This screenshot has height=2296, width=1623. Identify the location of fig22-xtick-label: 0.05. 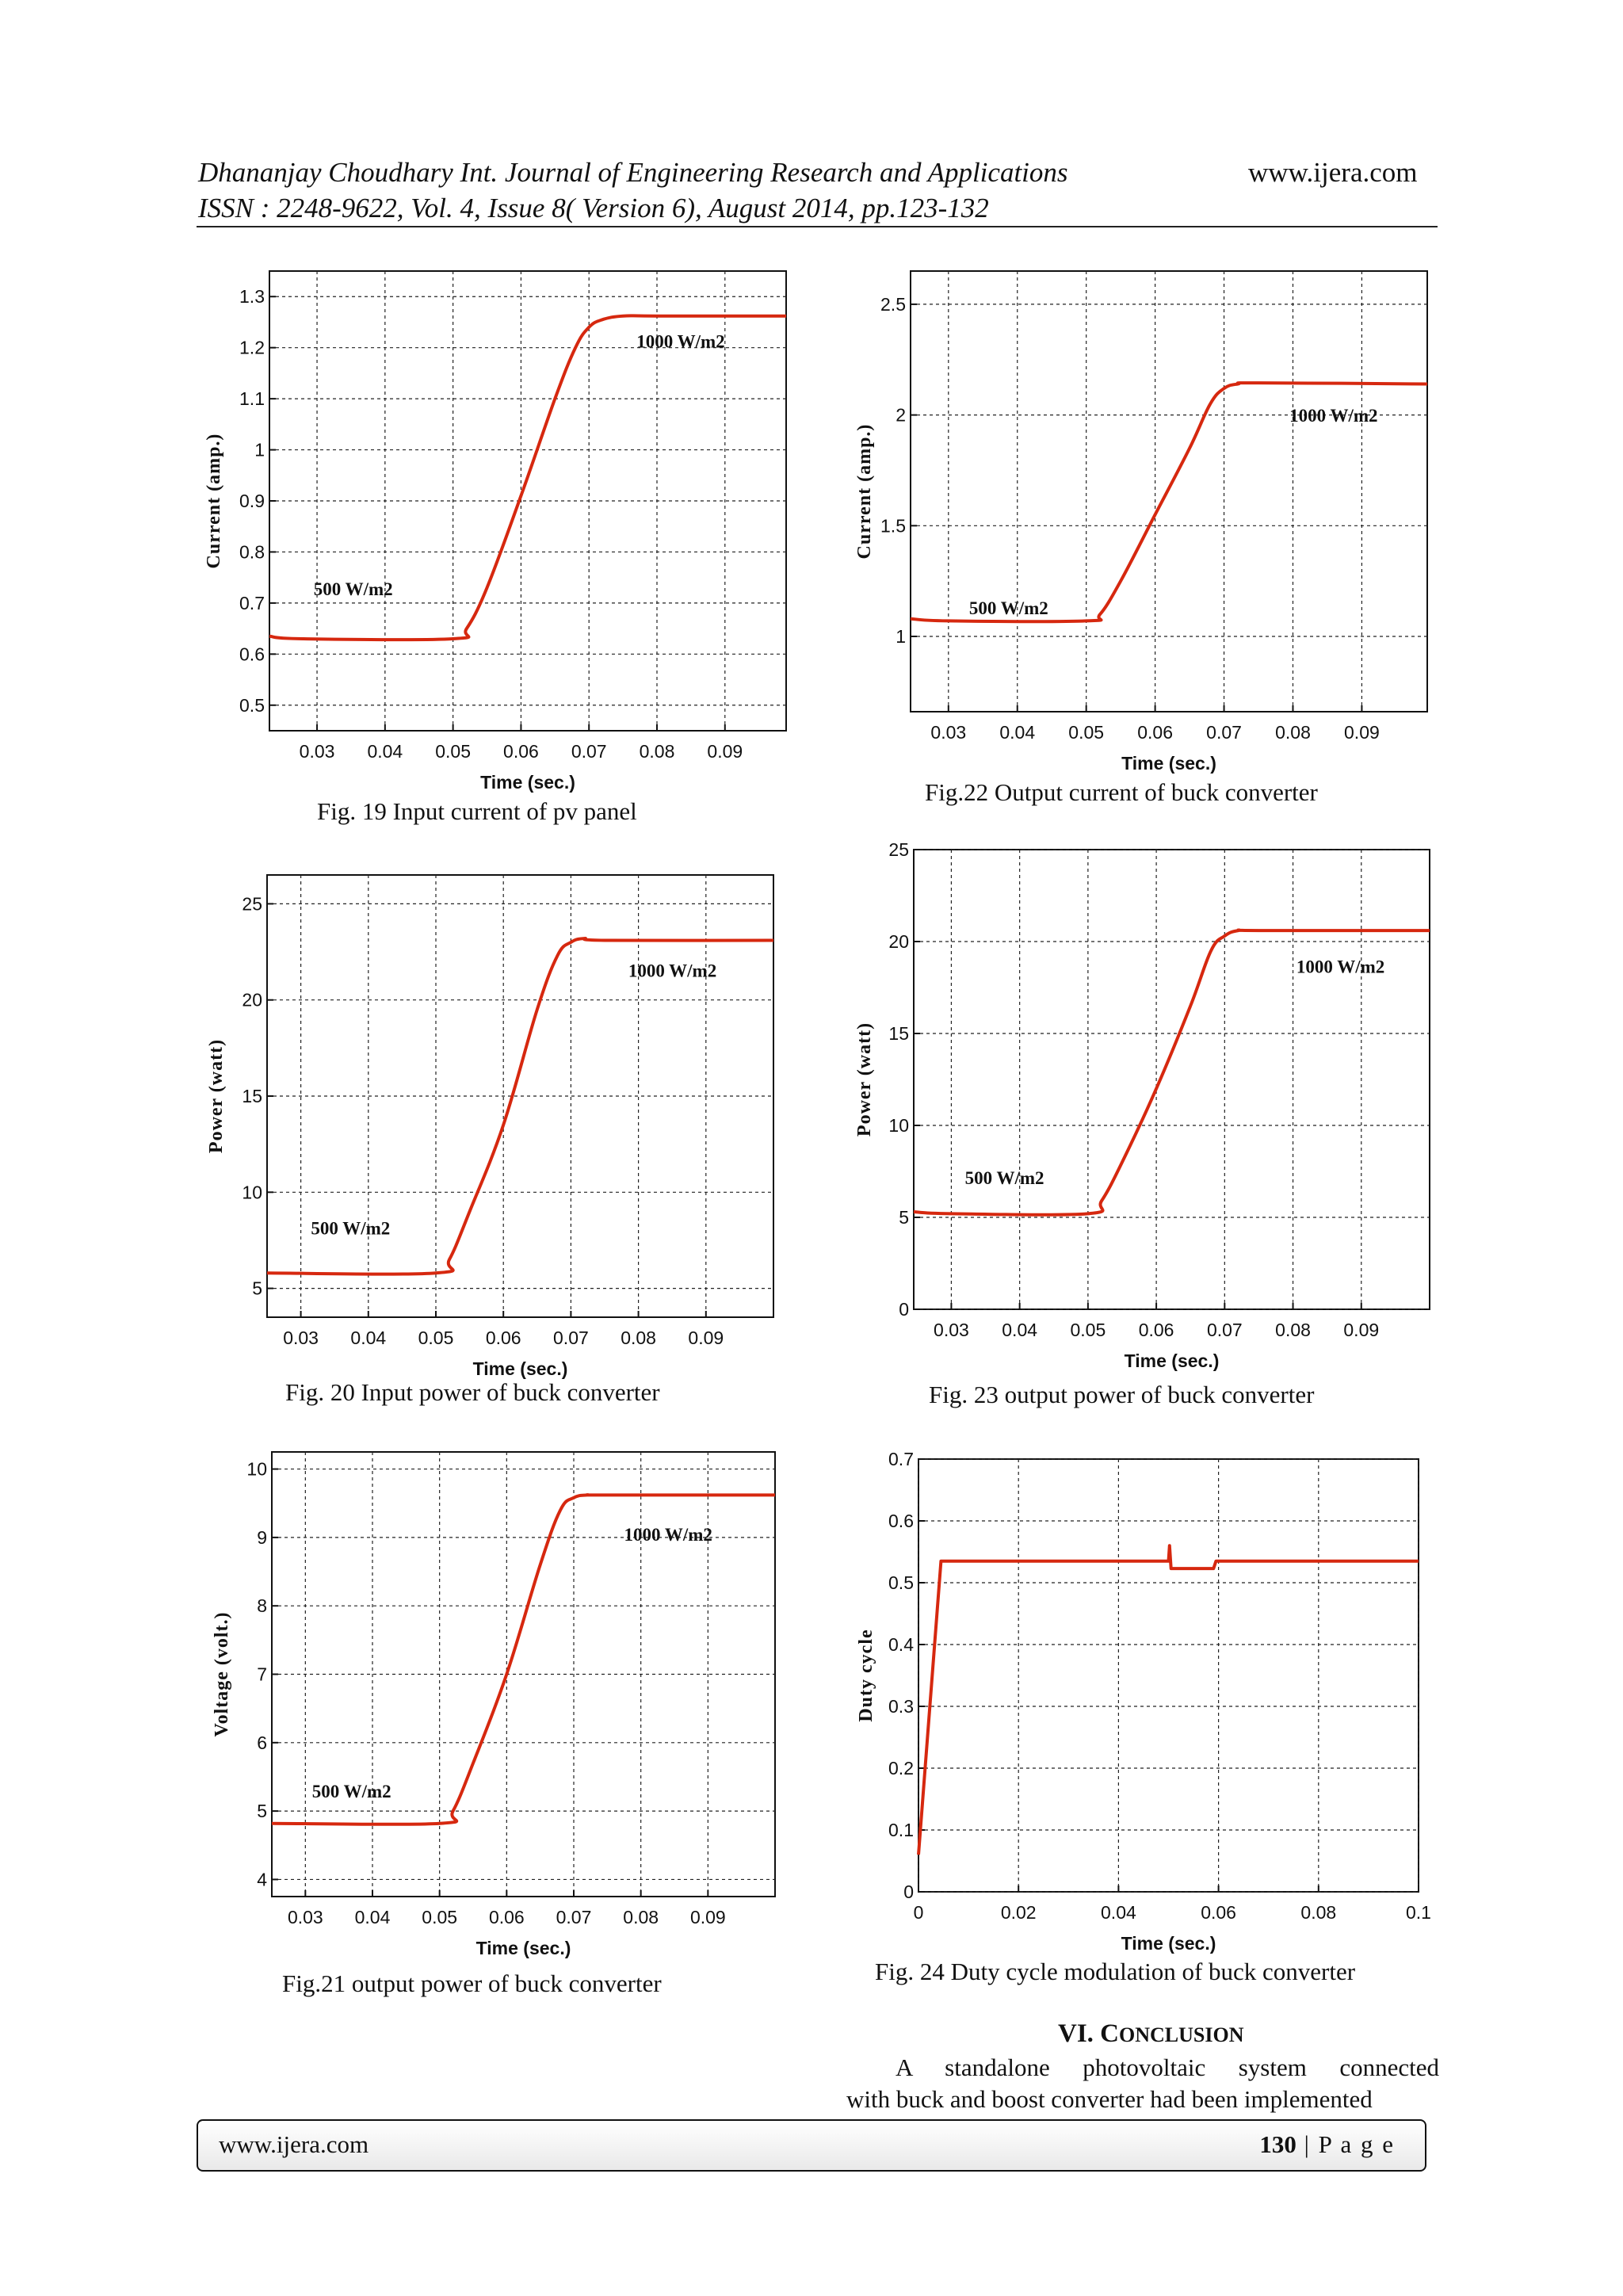
(1086, 732).